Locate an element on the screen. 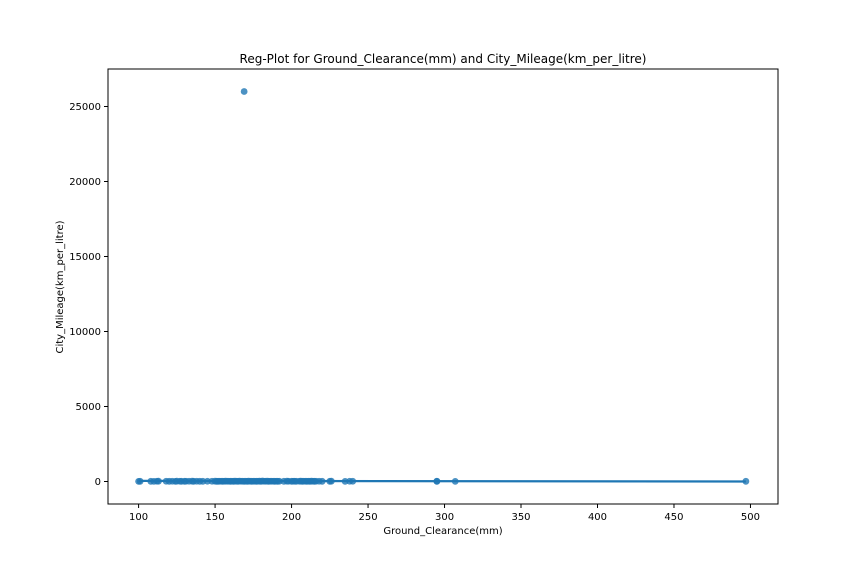  x-tick-label: 200 is located at coordinates (291, 517).